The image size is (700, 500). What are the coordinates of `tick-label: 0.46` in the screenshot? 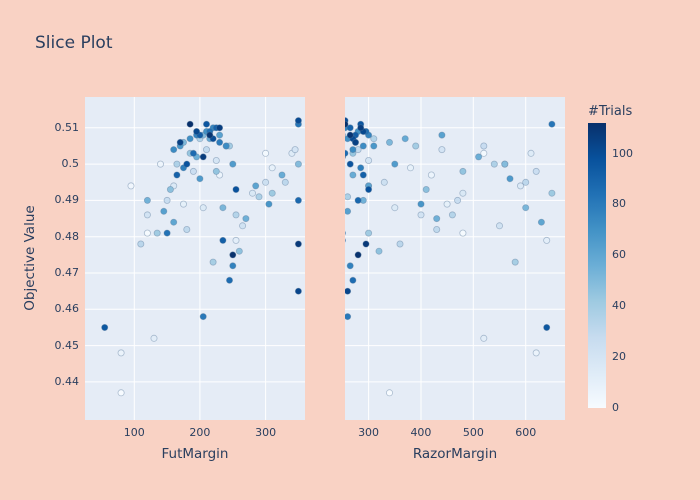 It's located at (67, 309).